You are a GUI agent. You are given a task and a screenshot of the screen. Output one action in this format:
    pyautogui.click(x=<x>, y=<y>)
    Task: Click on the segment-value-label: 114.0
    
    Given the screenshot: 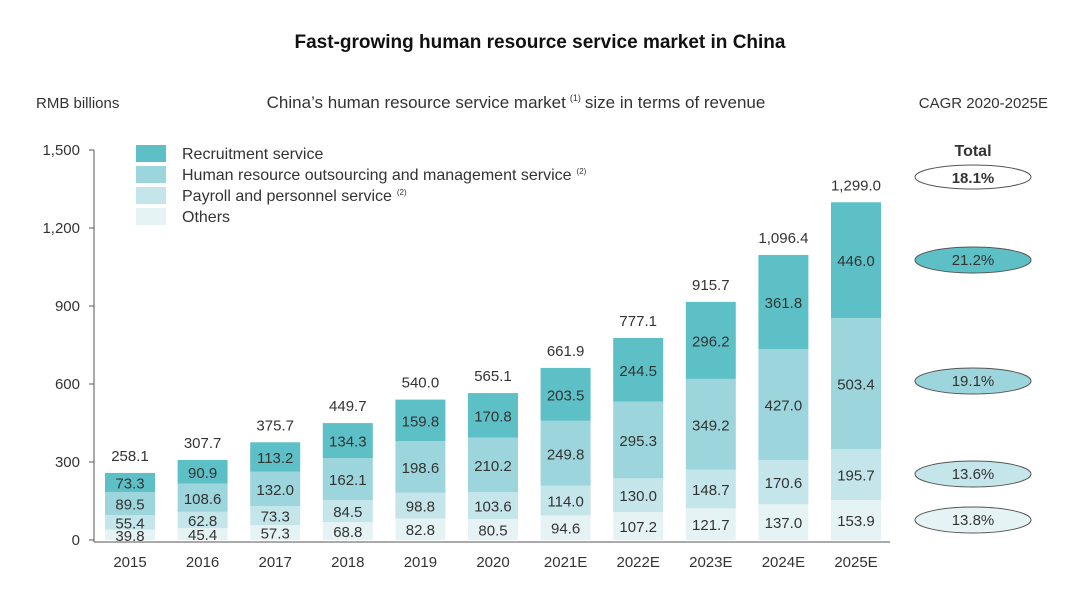 What is the action you would take?
    pyautogui.click(x=565, y=502)
    